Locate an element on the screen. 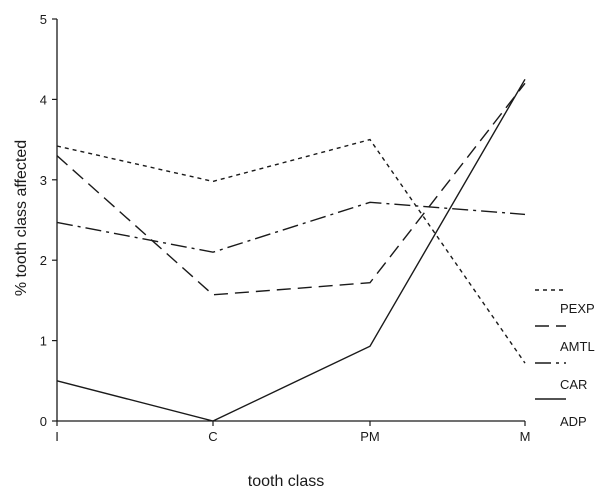  x-tick-label: I is located at coordinates (57, 436).